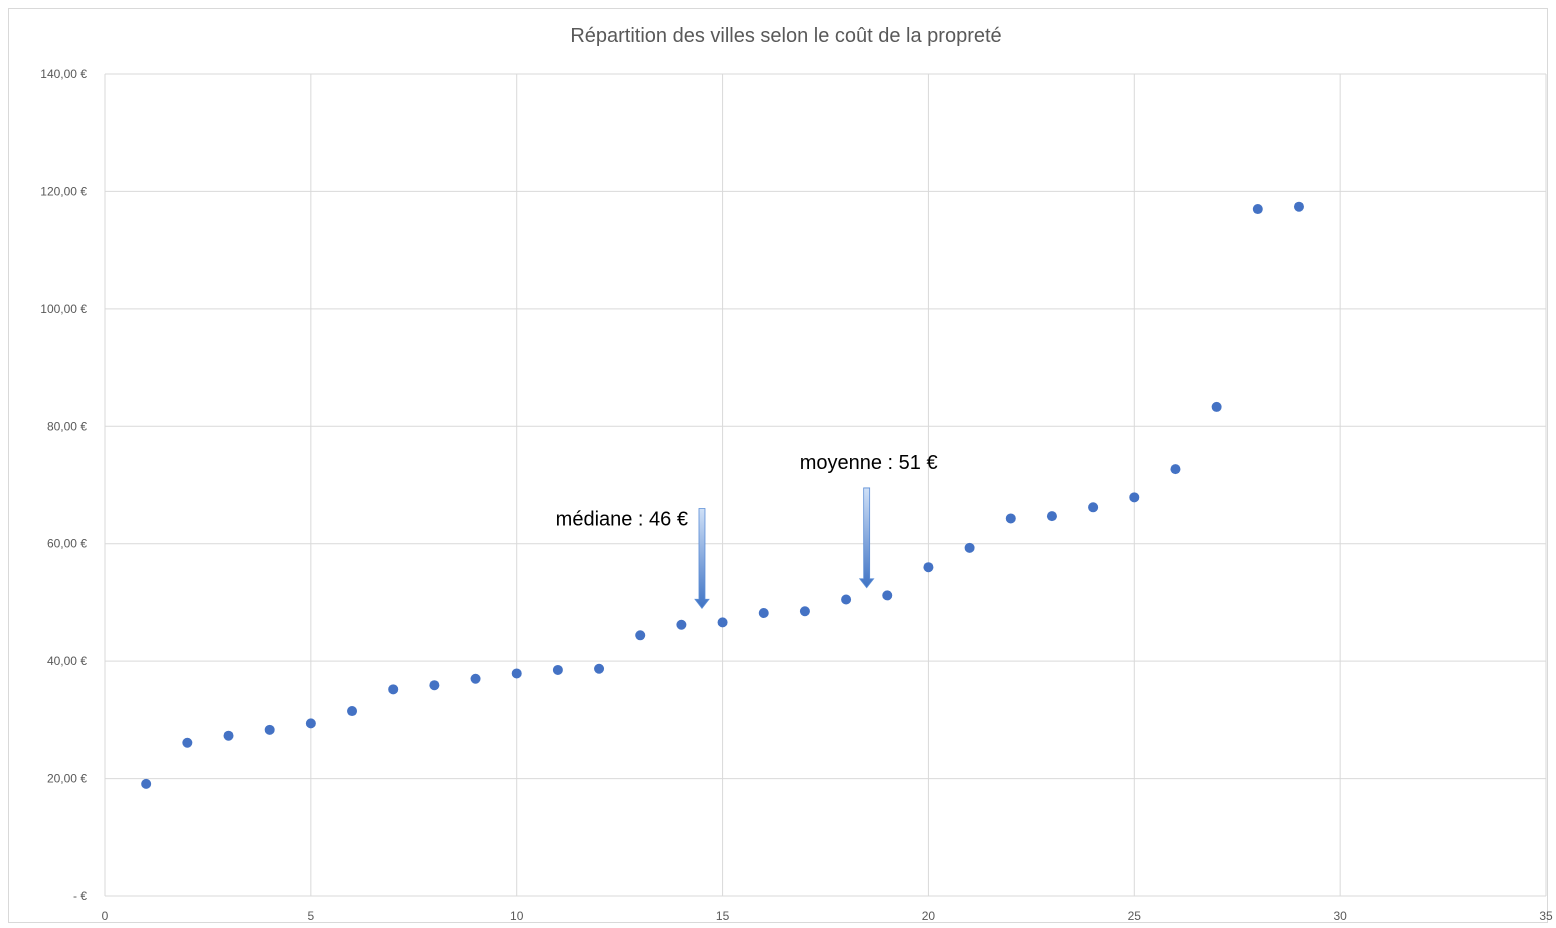 The image size is (1556, 928). What do you see at coordinates (622, 519) in the screenshot?
I see `annotation-label: médiane : 46 €` at bounding box center [622, 519].